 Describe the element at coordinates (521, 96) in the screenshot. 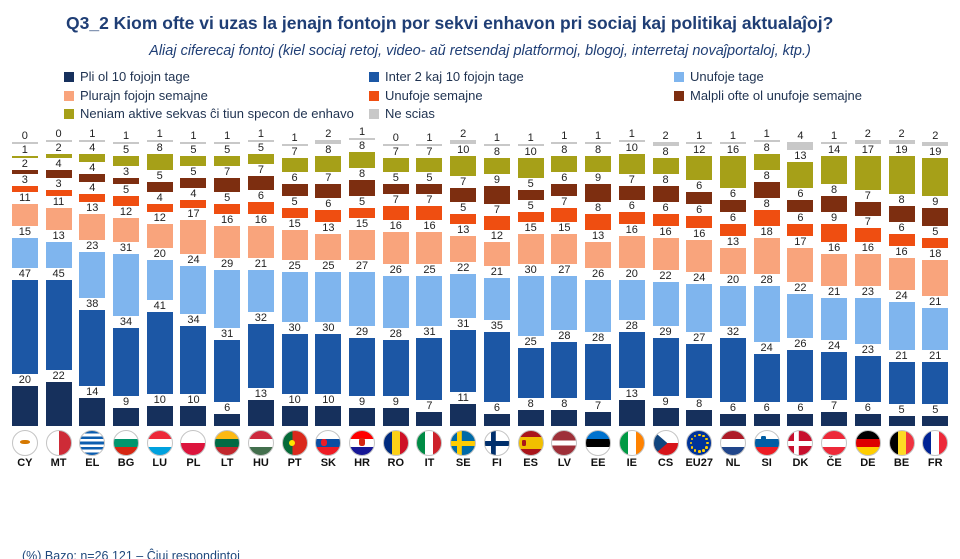

I see `legend-item: Unufoje semajne` at that location.